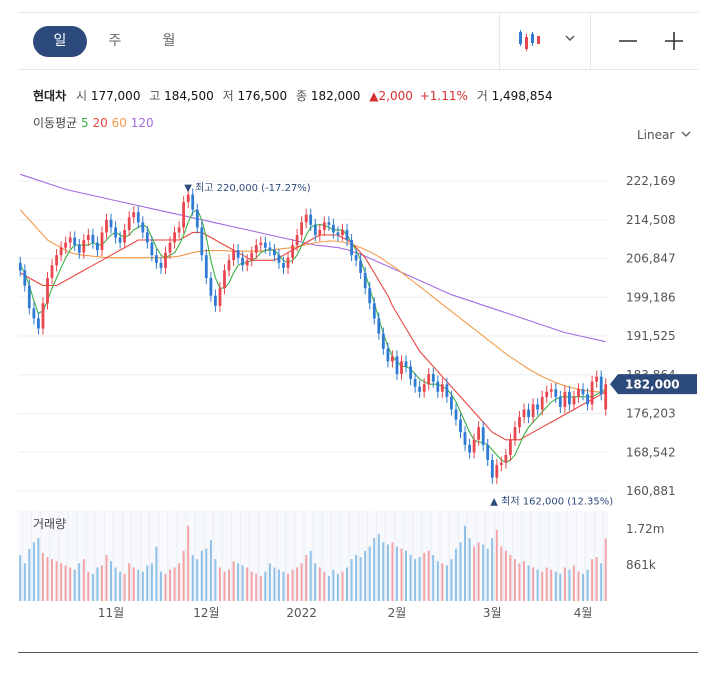  I want to click on date-tick-label: 4월, so click(583, 613).